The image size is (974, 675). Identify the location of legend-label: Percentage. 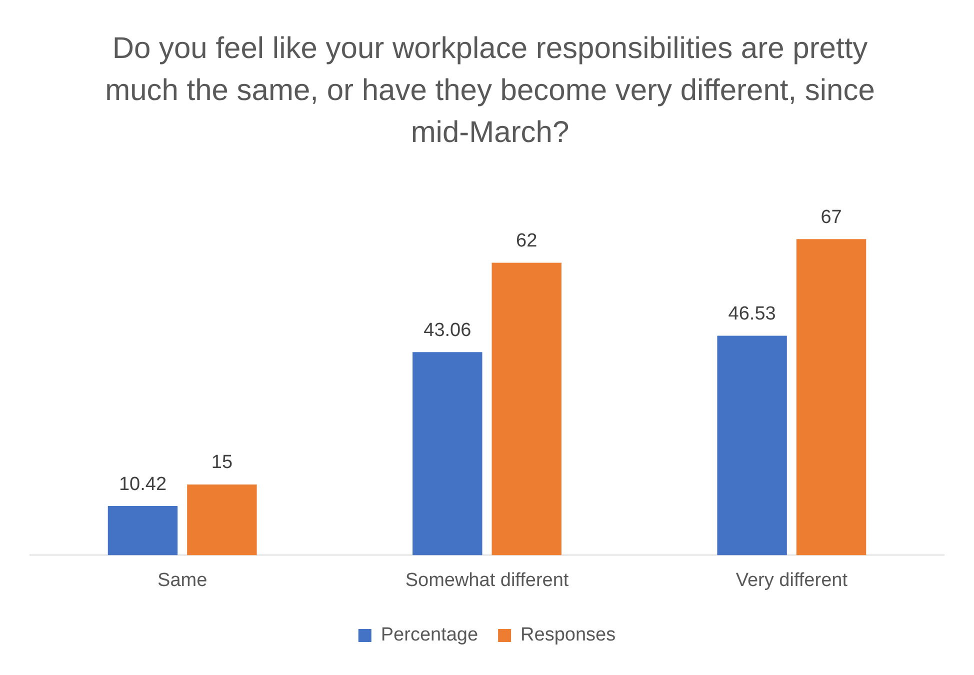
(429, 635).